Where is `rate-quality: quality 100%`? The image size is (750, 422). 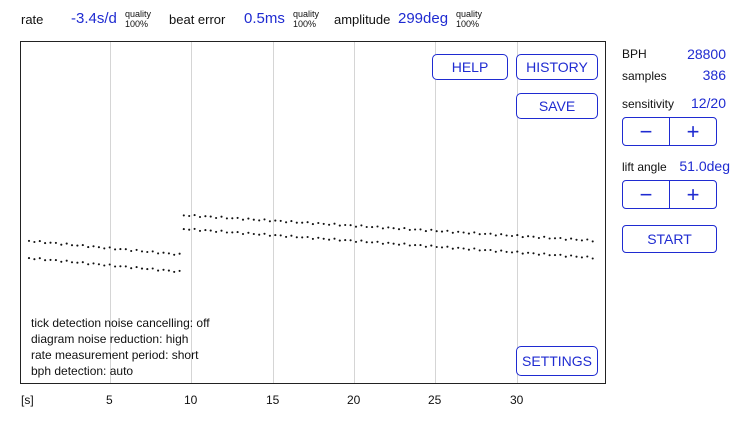 rate-quality: quality 100% is located at coordinates (138, 19).